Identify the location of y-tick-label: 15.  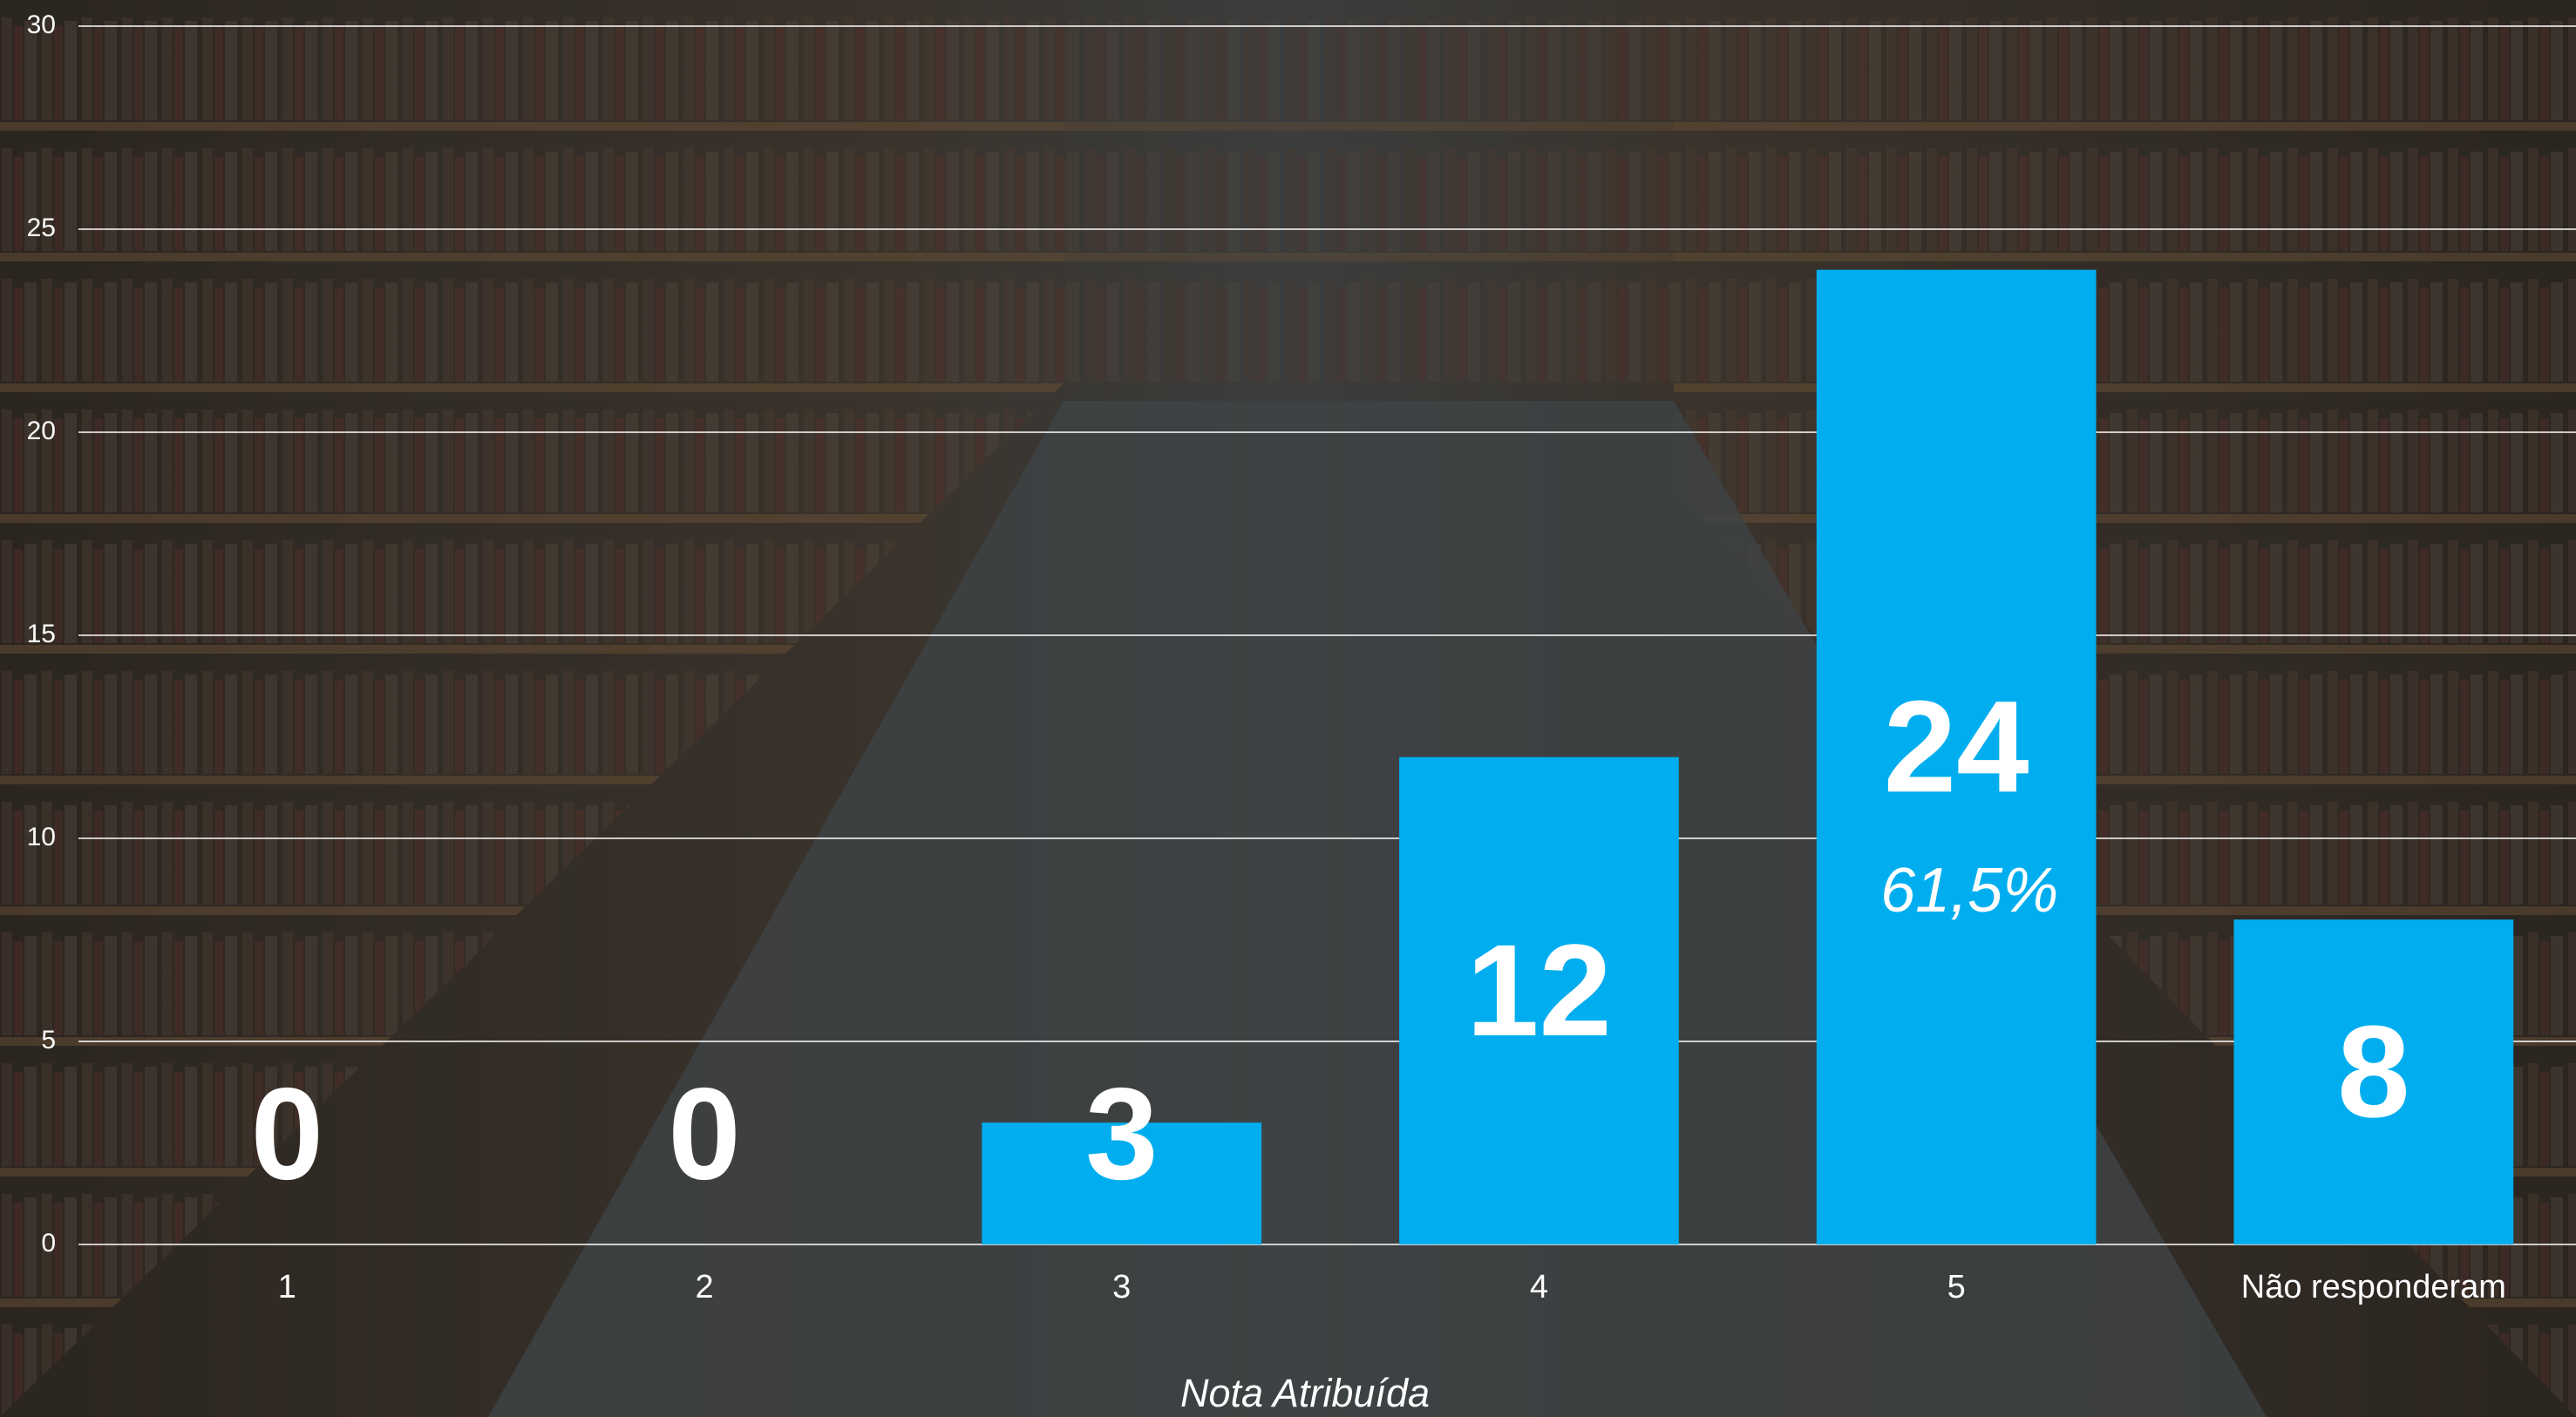
(41, 634).